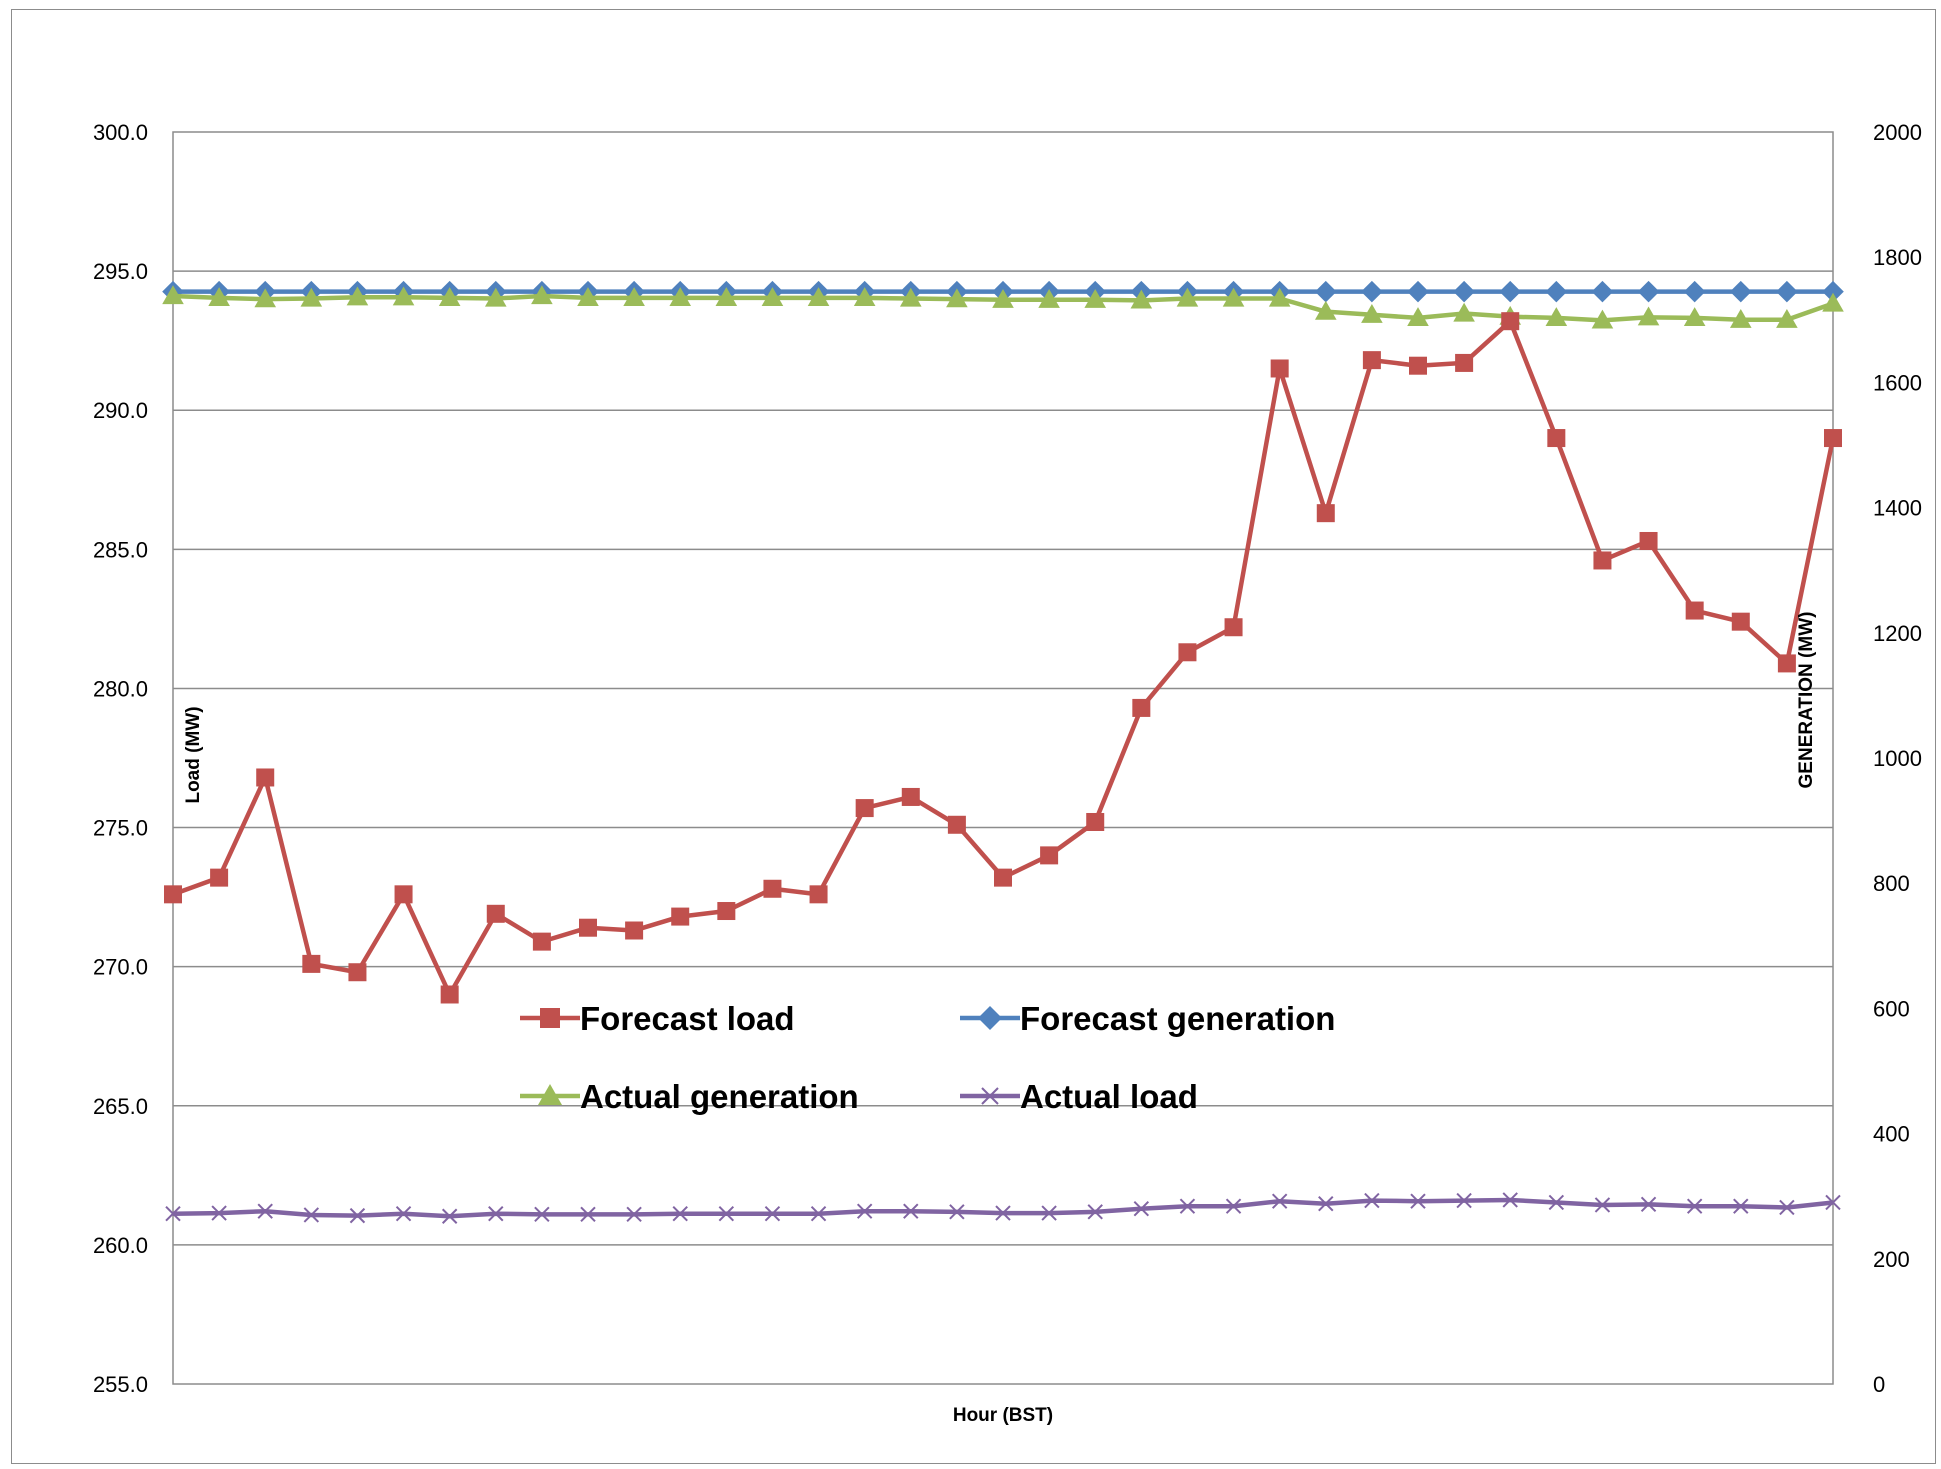 The height and width of the screenshot is (1469, 1941). What do you see at coordinates (120, 967) in the screenshot?
I see `left-tick-label: 270.0` at bounding box center [120, 967].